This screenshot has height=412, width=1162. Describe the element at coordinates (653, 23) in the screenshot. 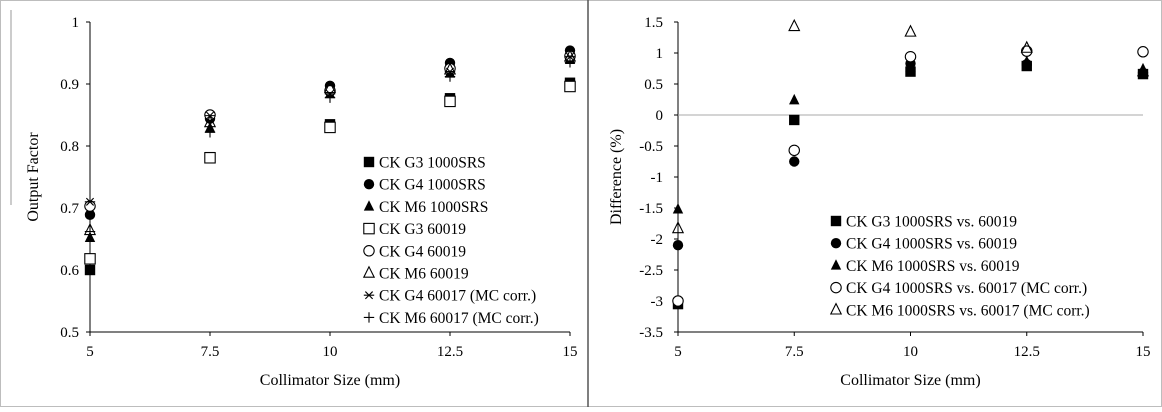

I see `y-tick-label: 1.5` at that location.